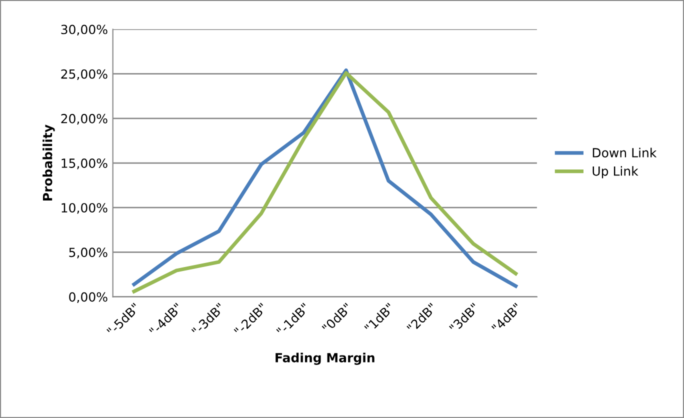 The height and width of the screenshot is (418, 684). Describe the element at coordinates (88, 253) in the screenshot. I see `y-tick-label: 5,00%` at that location.